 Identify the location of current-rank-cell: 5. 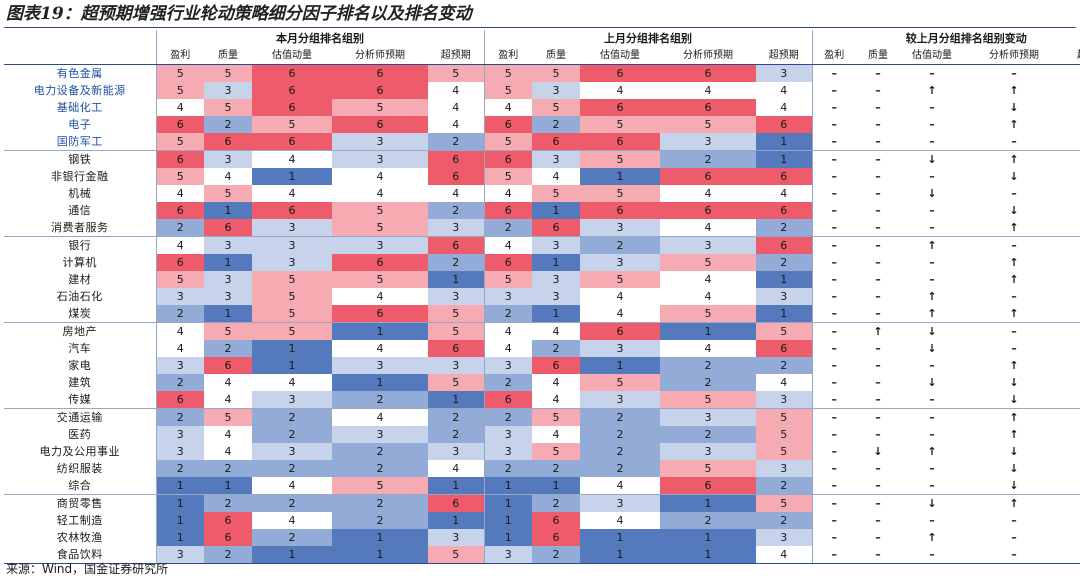
(179, 73).